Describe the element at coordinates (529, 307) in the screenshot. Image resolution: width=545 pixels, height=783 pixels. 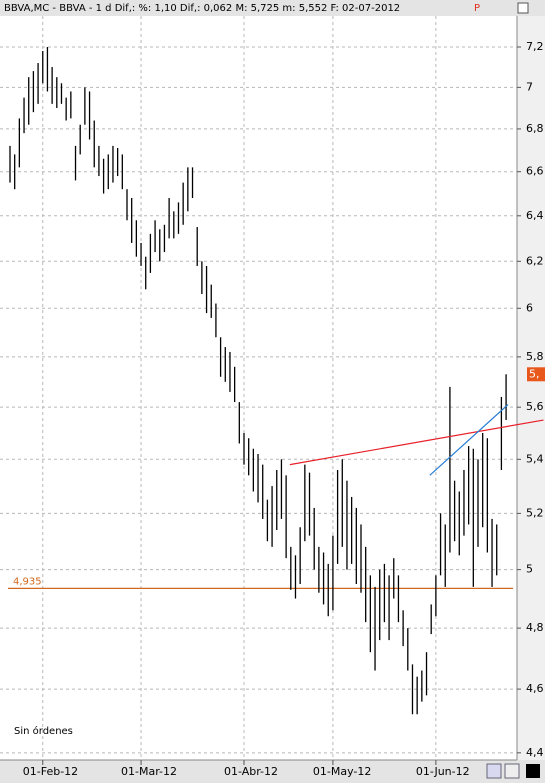
I see `y-tick-label: 6` at that location.